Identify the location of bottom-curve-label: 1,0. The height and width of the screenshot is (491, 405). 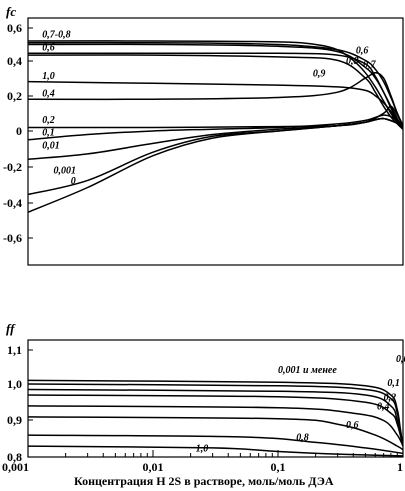
(202, 449).